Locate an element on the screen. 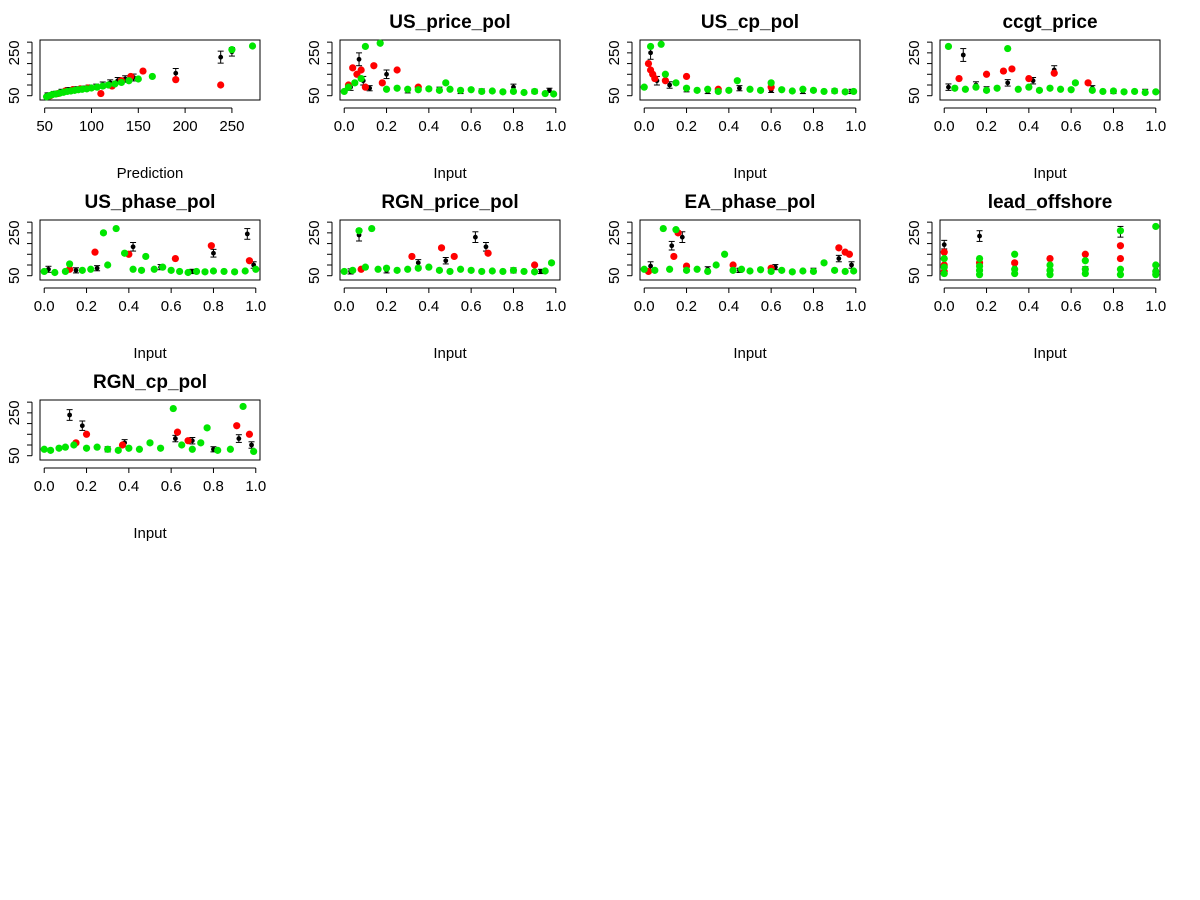  panel-title: lead_offshore is located at coordinates (1050, 202).